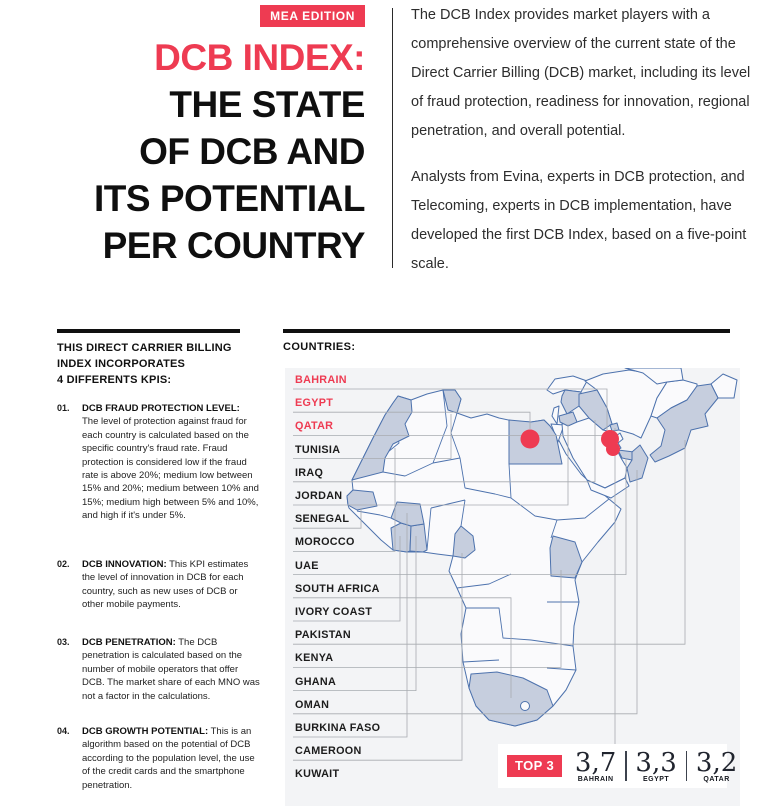 The height and width of the screenshot is (810, 776). I want to click on map-label-tunisia: TUNISIA, so click(318, 449).